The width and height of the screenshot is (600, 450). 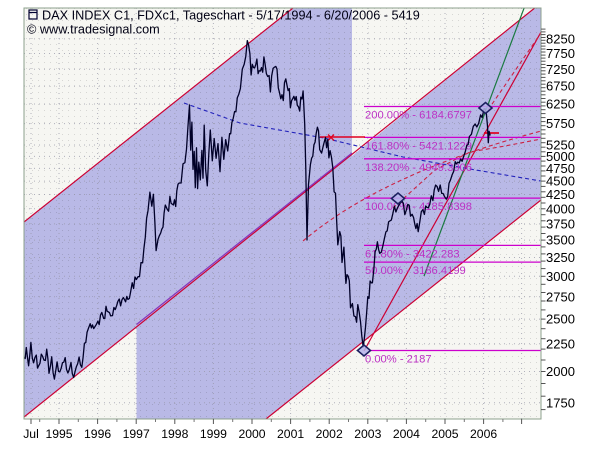 What do you see at coordinates (367, 434) in the screenshot?
I see `svg-text: 2003` at bounding box center [367, 434].